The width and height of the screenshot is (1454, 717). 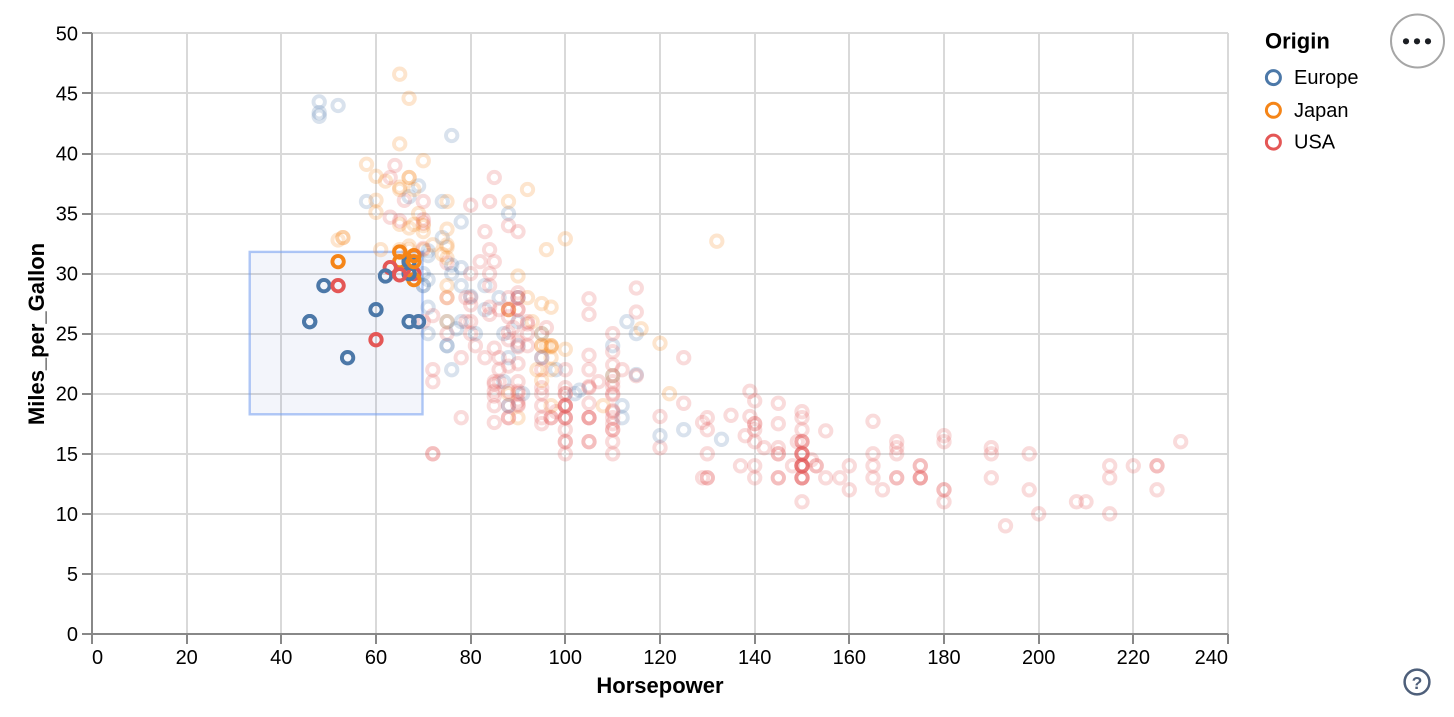 I want to click on svg-text: 60, so click(x=376, y=658).